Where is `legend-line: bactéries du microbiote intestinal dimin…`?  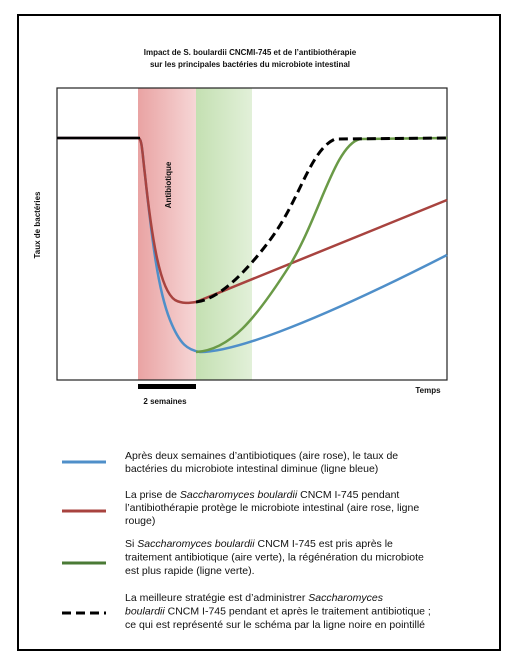
legend-line: bactéries du microbiote intestinal dimin… is located at coordinates (251, 469).